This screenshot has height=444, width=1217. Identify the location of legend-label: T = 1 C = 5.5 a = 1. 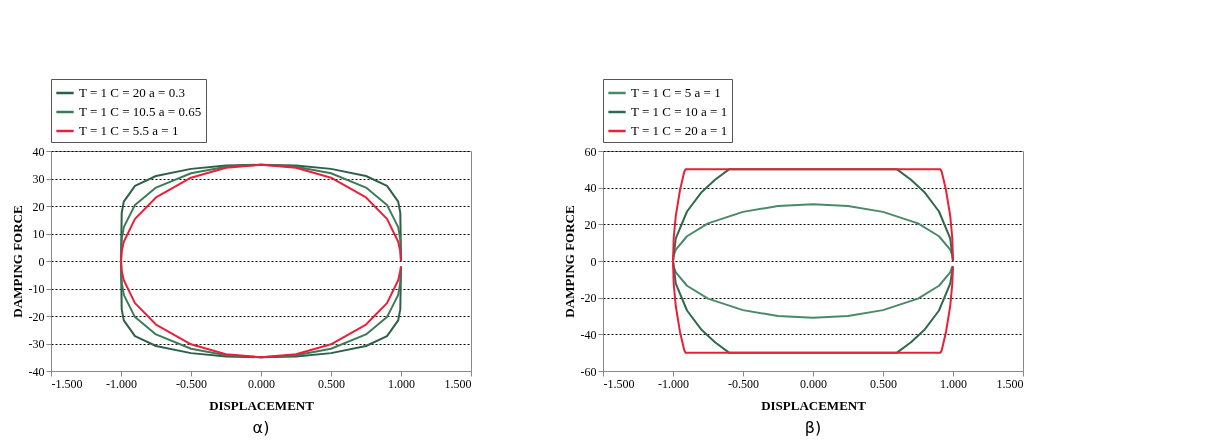
(129, 130).